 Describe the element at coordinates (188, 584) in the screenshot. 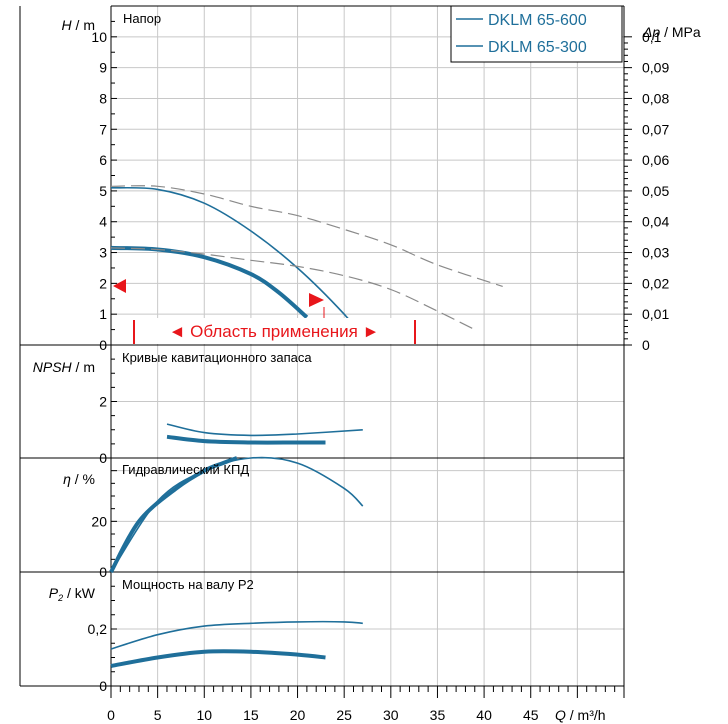

I see `power-panel-title: Мощность на валу P2` at that location.